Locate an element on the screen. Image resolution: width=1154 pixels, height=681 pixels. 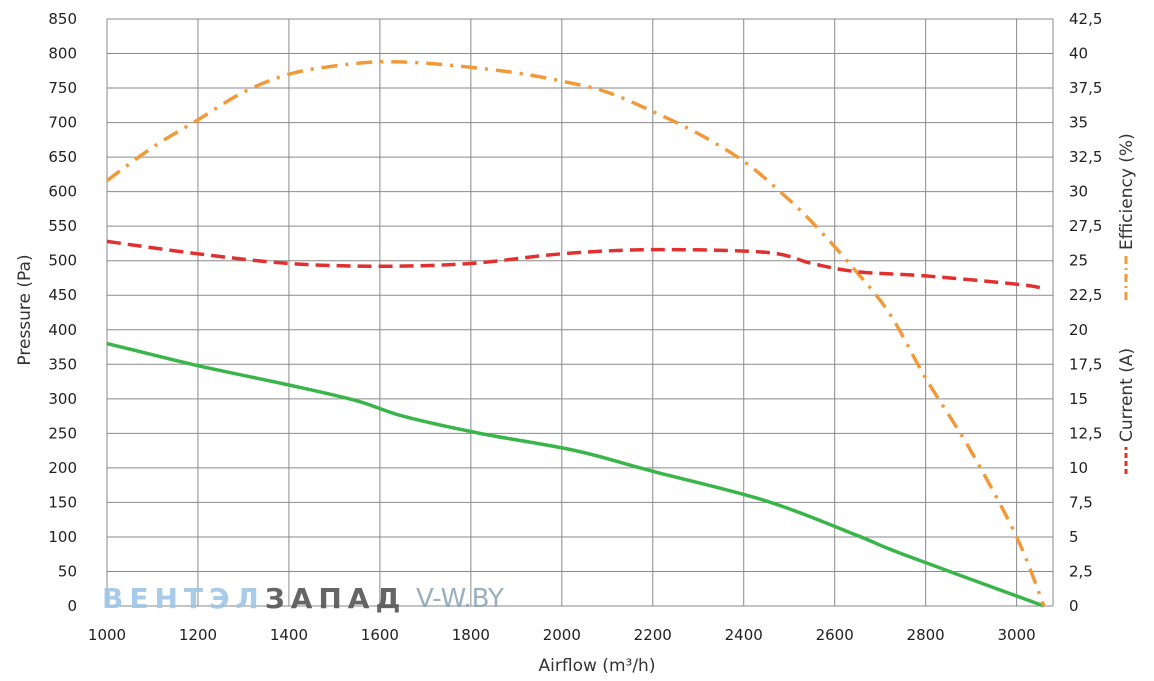
x-axis-title: Airflow (m³/h) is located at coordinates (597, 666).